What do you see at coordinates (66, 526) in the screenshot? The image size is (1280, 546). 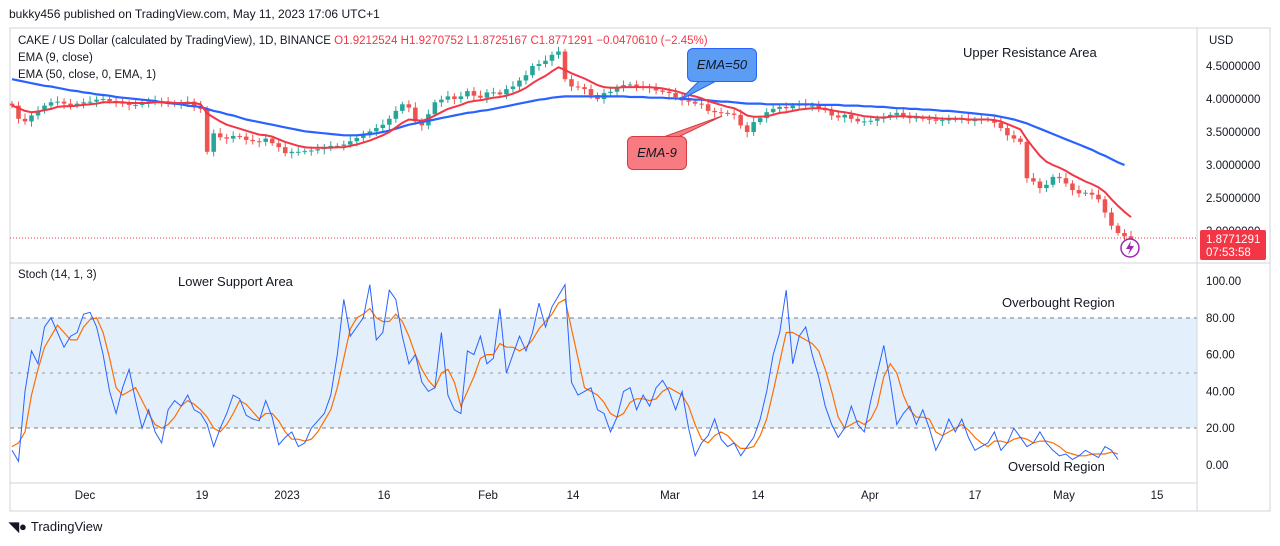 I see `brand-label: TradingView` at bounding box center [66, 526].